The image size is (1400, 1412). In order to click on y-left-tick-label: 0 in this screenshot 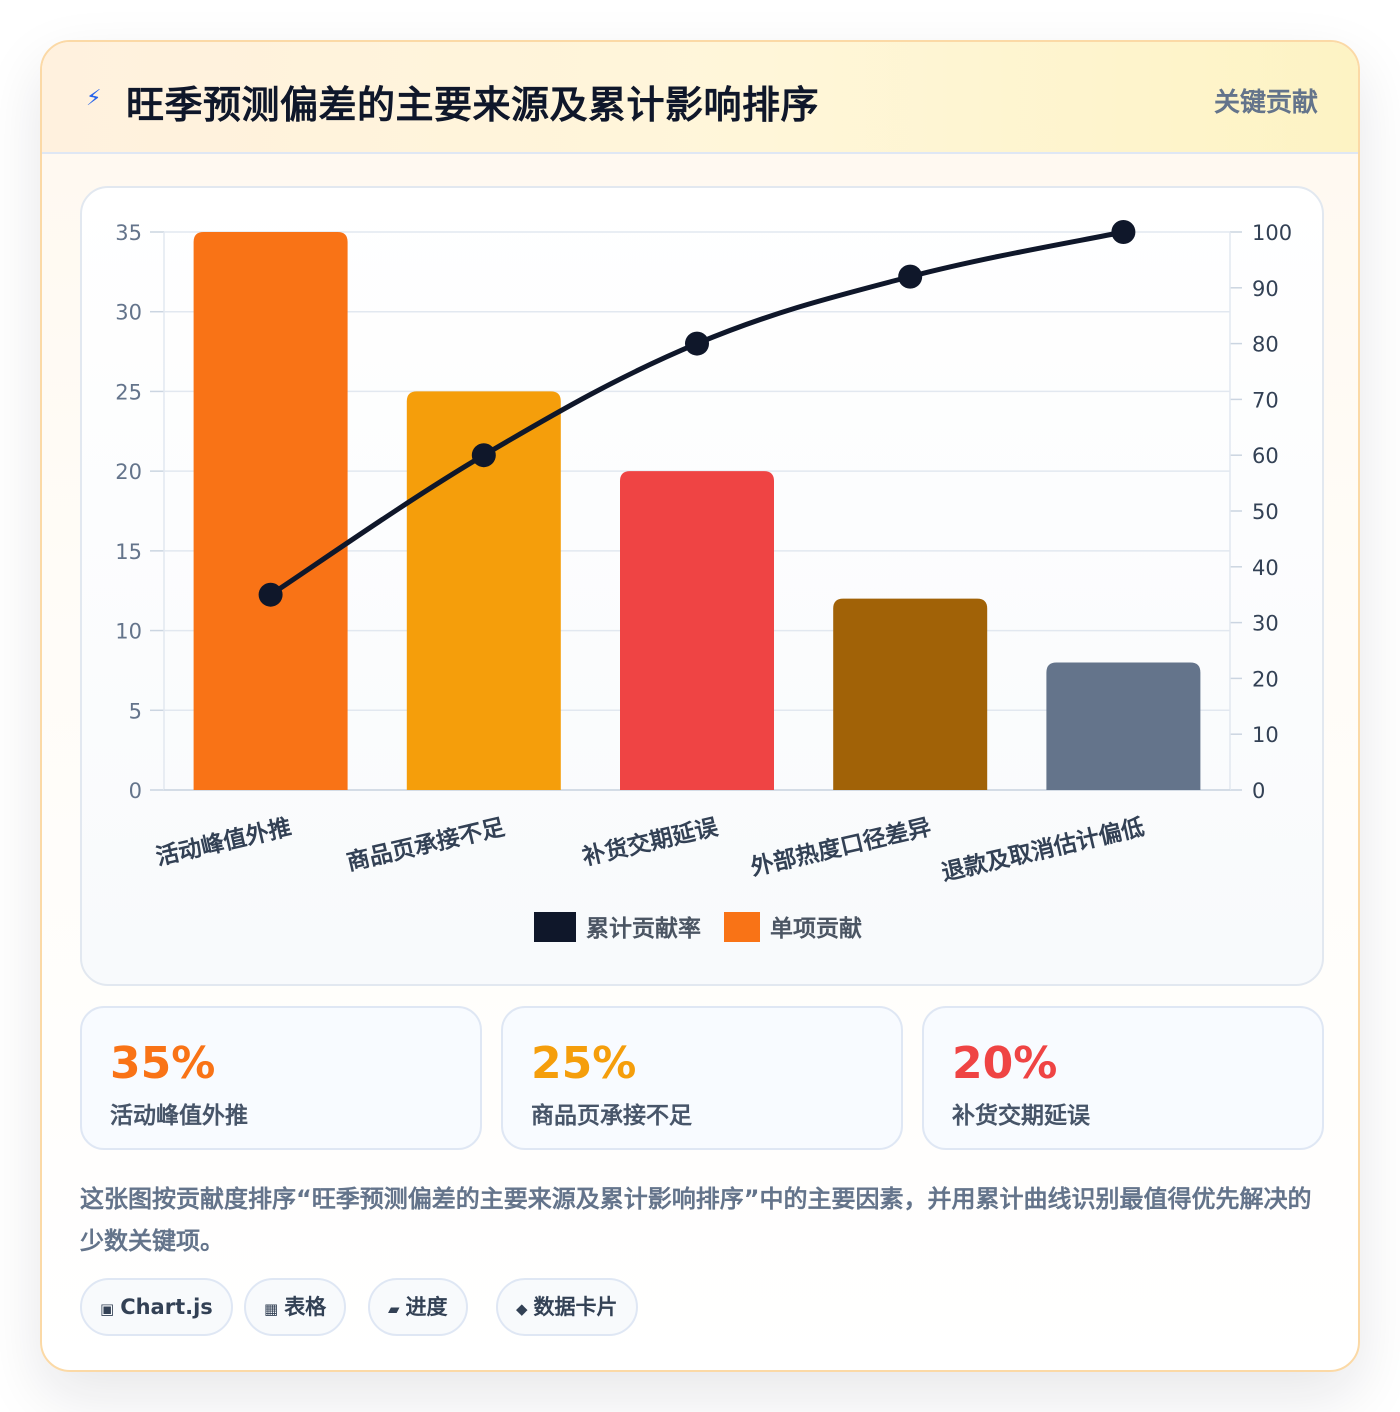, I will do `click(135, 791)`.